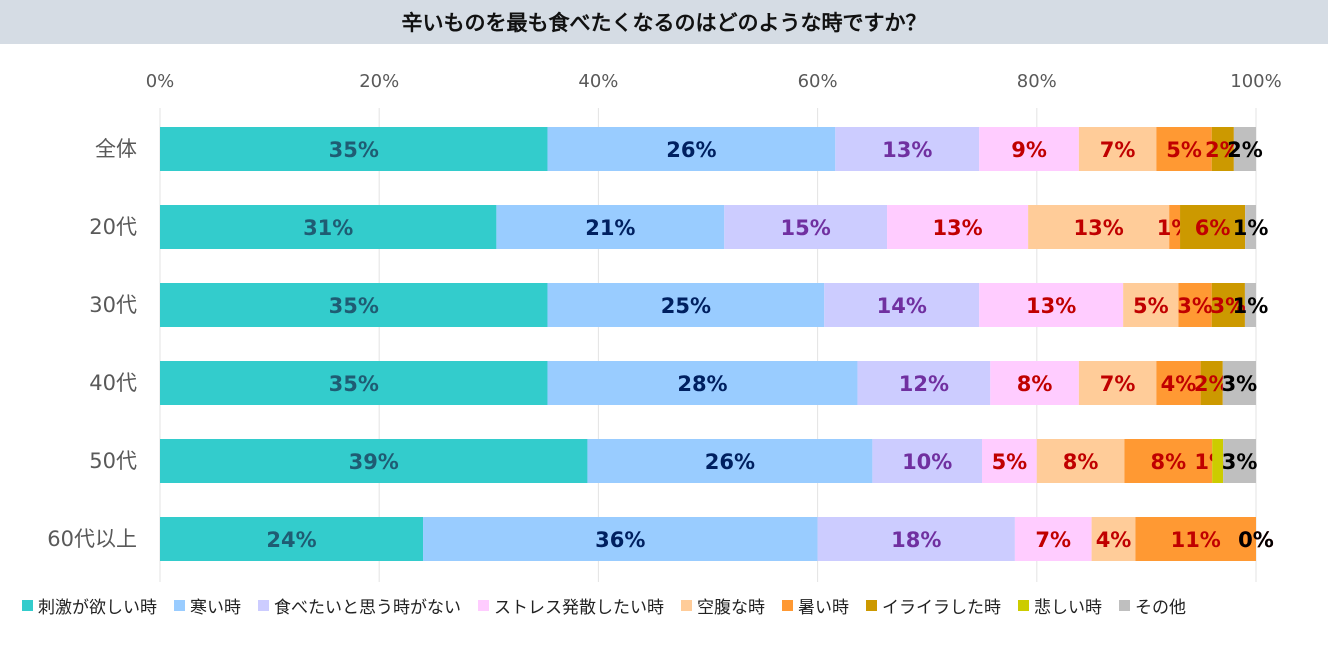 The width and height of the screenshot is (1328, 667). Describe the element at coordinates (207, 605) in the screenshot. I see `legend-item: 寒い時` at that location.